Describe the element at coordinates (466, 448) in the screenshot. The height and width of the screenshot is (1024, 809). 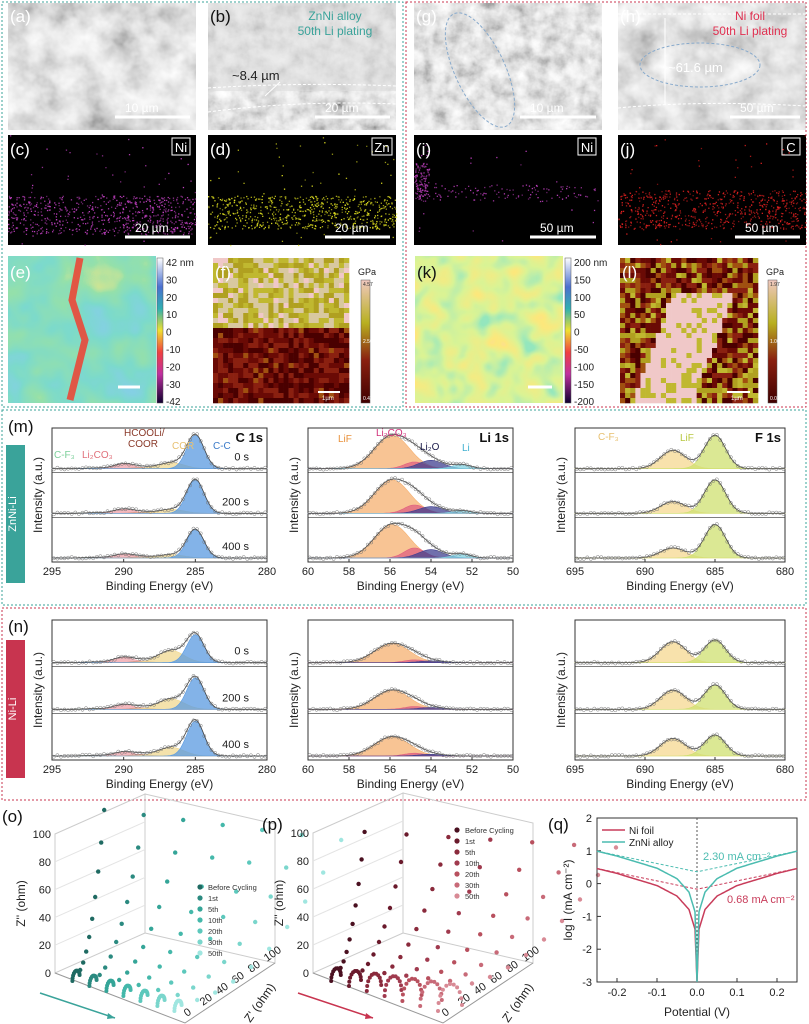
I see `peak-label: Li` at that location.